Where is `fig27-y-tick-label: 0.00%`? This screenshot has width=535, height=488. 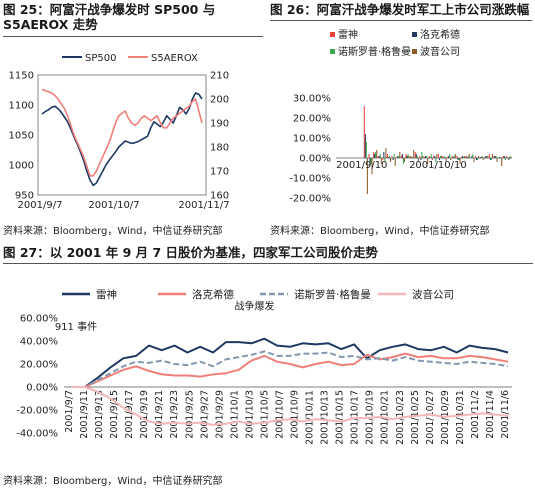
fig27-y-tick-label: 0.00% is located at coordinates (42, 388).